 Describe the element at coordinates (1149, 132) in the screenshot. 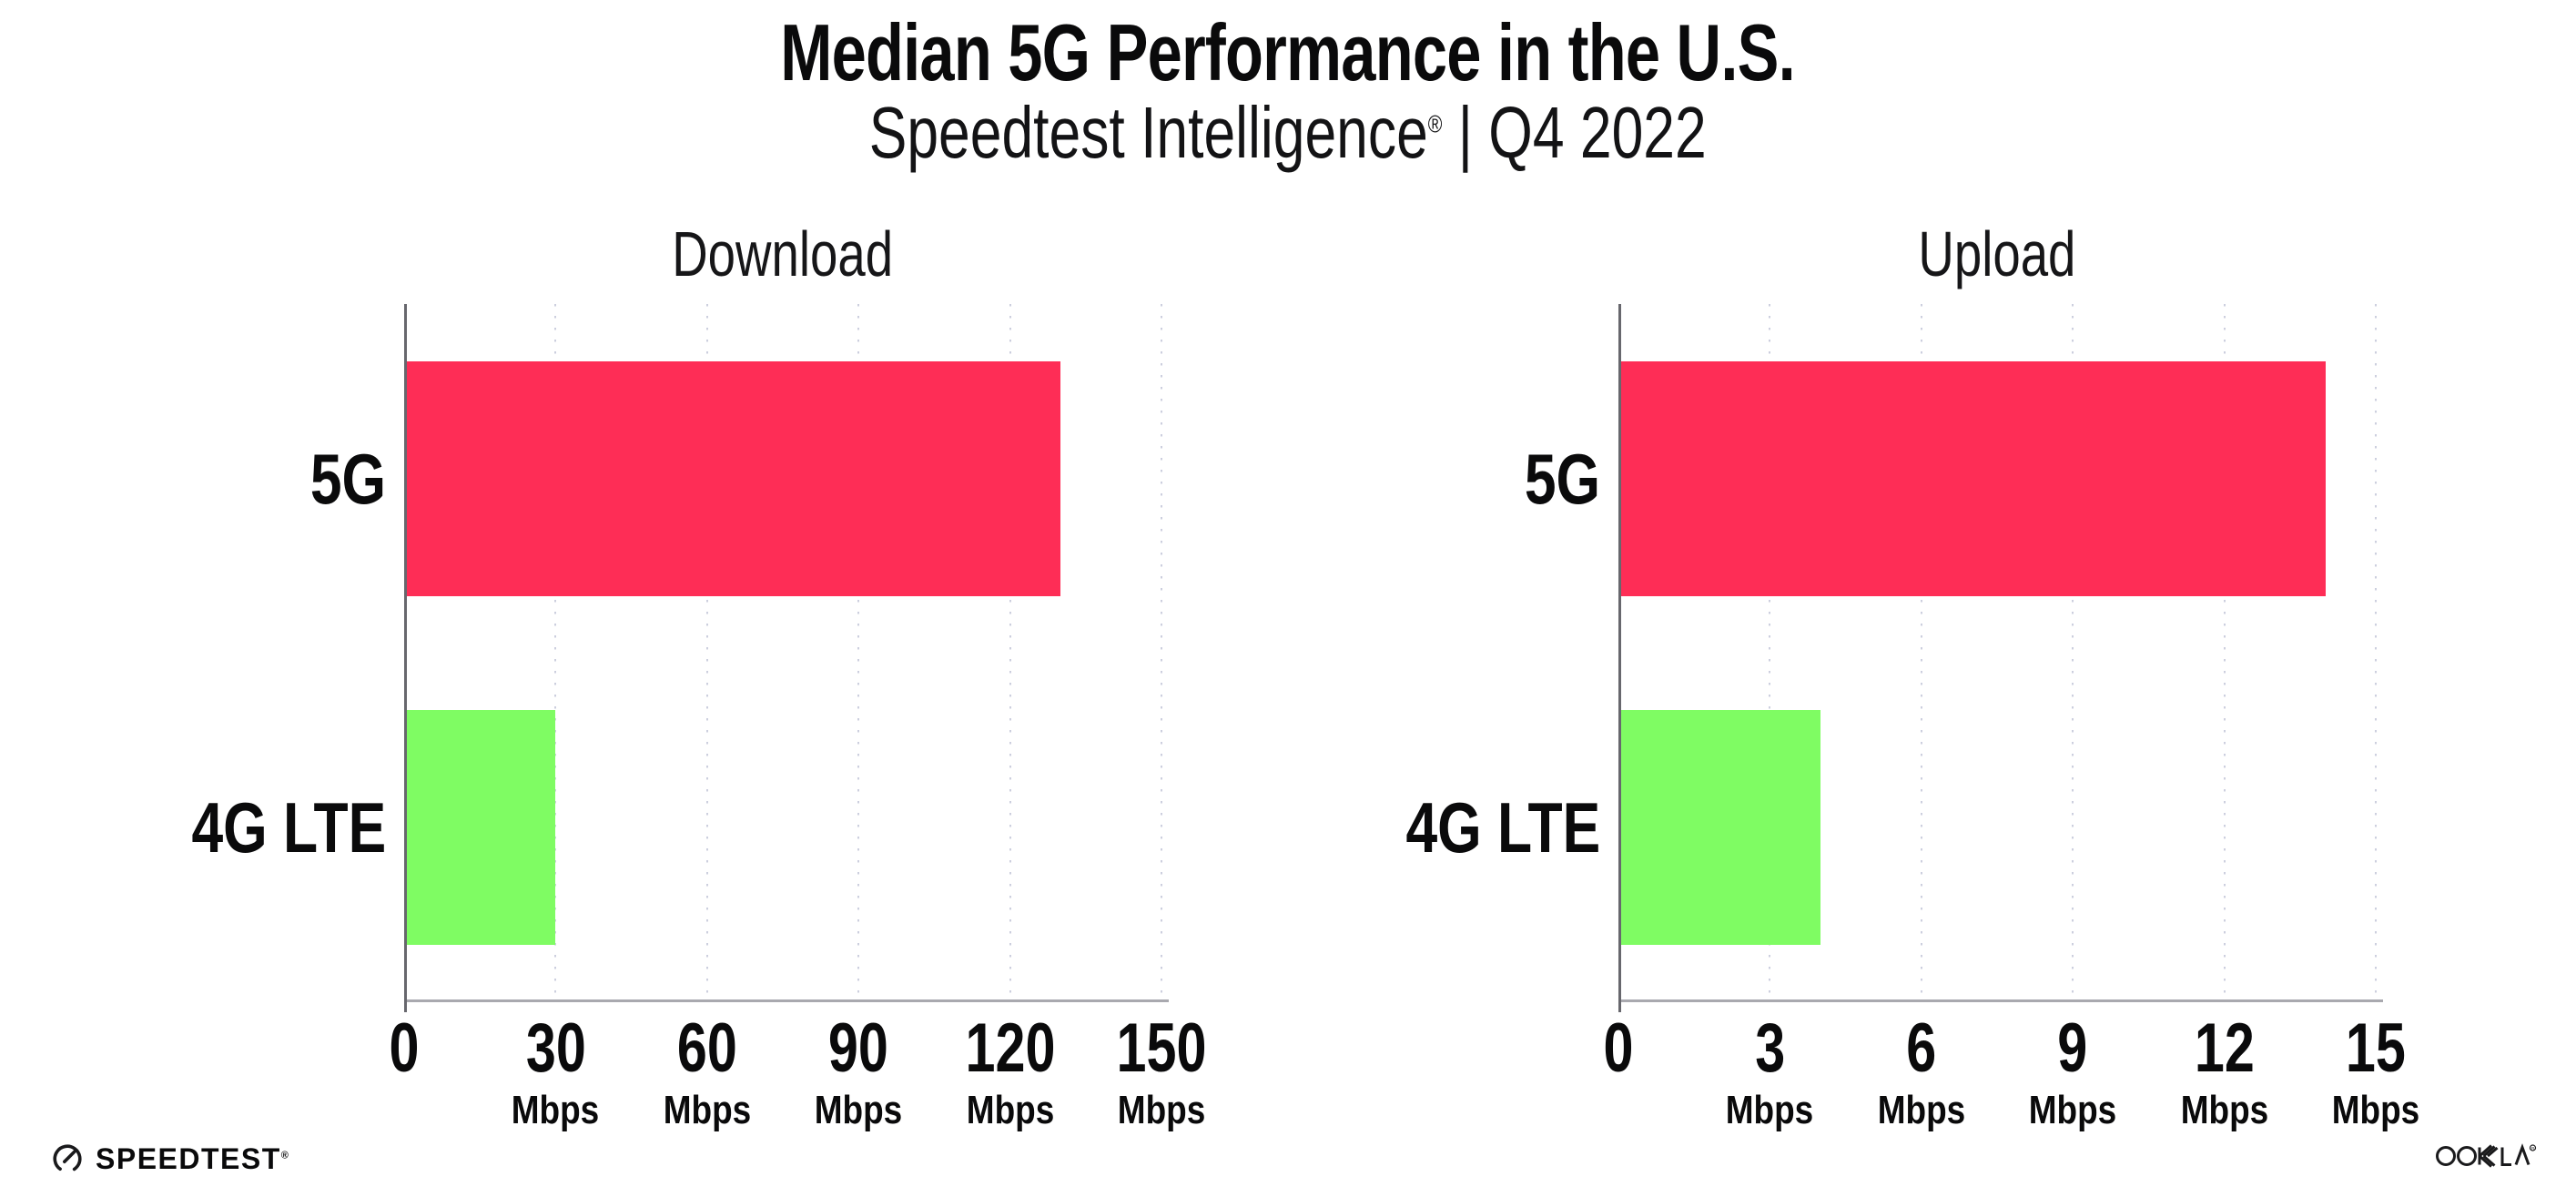

I see `subtitle-brand: Speedtest Intelligence` at that location.